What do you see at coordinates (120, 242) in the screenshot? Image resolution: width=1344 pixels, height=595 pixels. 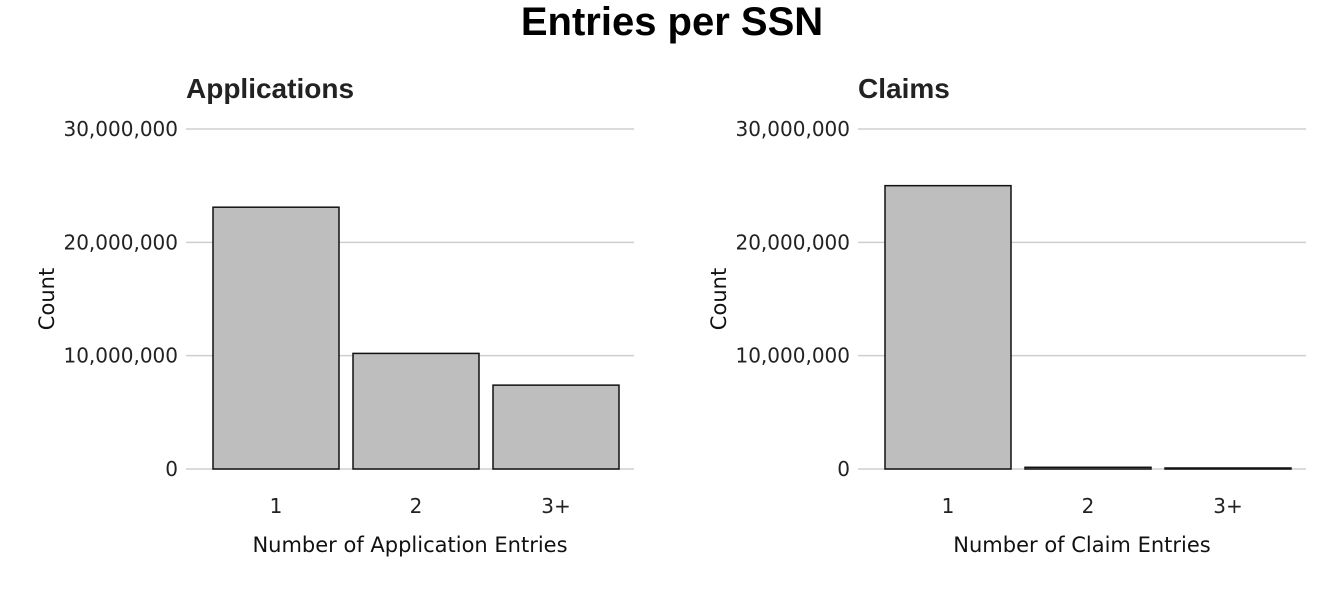 I see `y-tick-label-applications-2: 20,000,000` at bounding box center [120, 242].